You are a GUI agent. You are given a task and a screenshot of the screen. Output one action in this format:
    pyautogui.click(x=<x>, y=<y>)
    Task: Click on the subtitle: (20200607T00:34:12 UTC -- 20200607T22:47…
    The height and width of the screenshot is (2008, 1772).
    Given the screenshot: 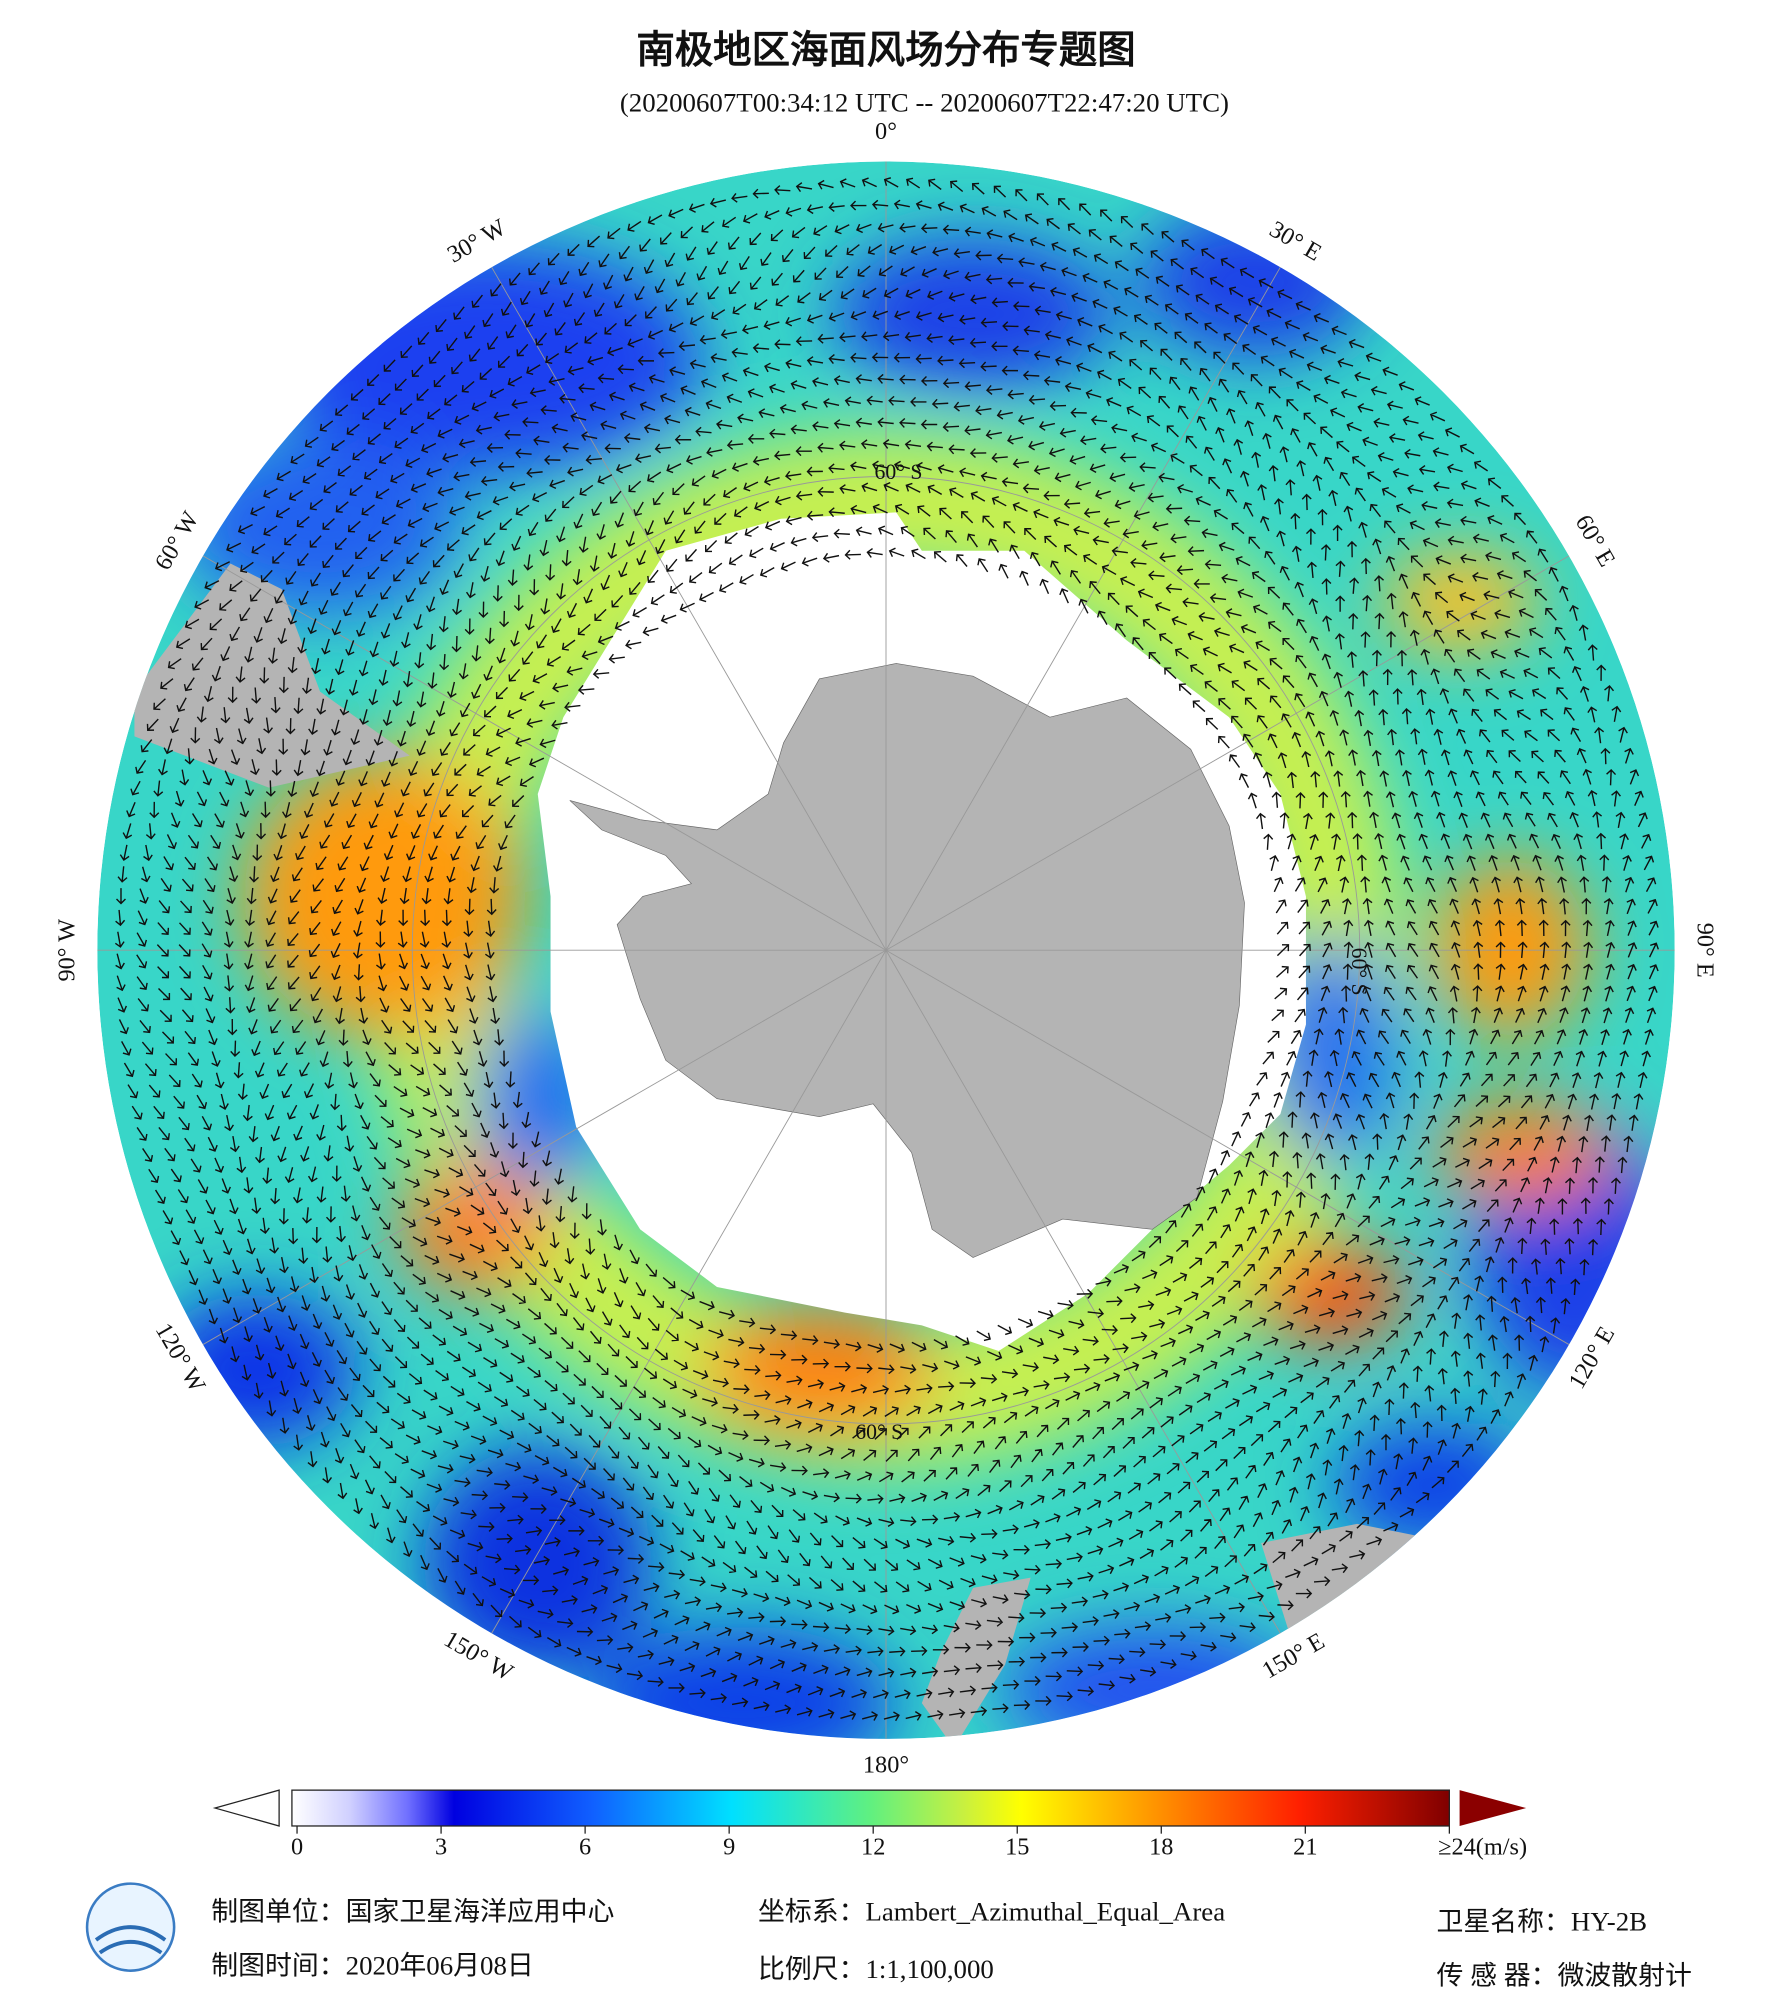 What is the action you would take?
    pyautogui.click(x=924, y=102)
    